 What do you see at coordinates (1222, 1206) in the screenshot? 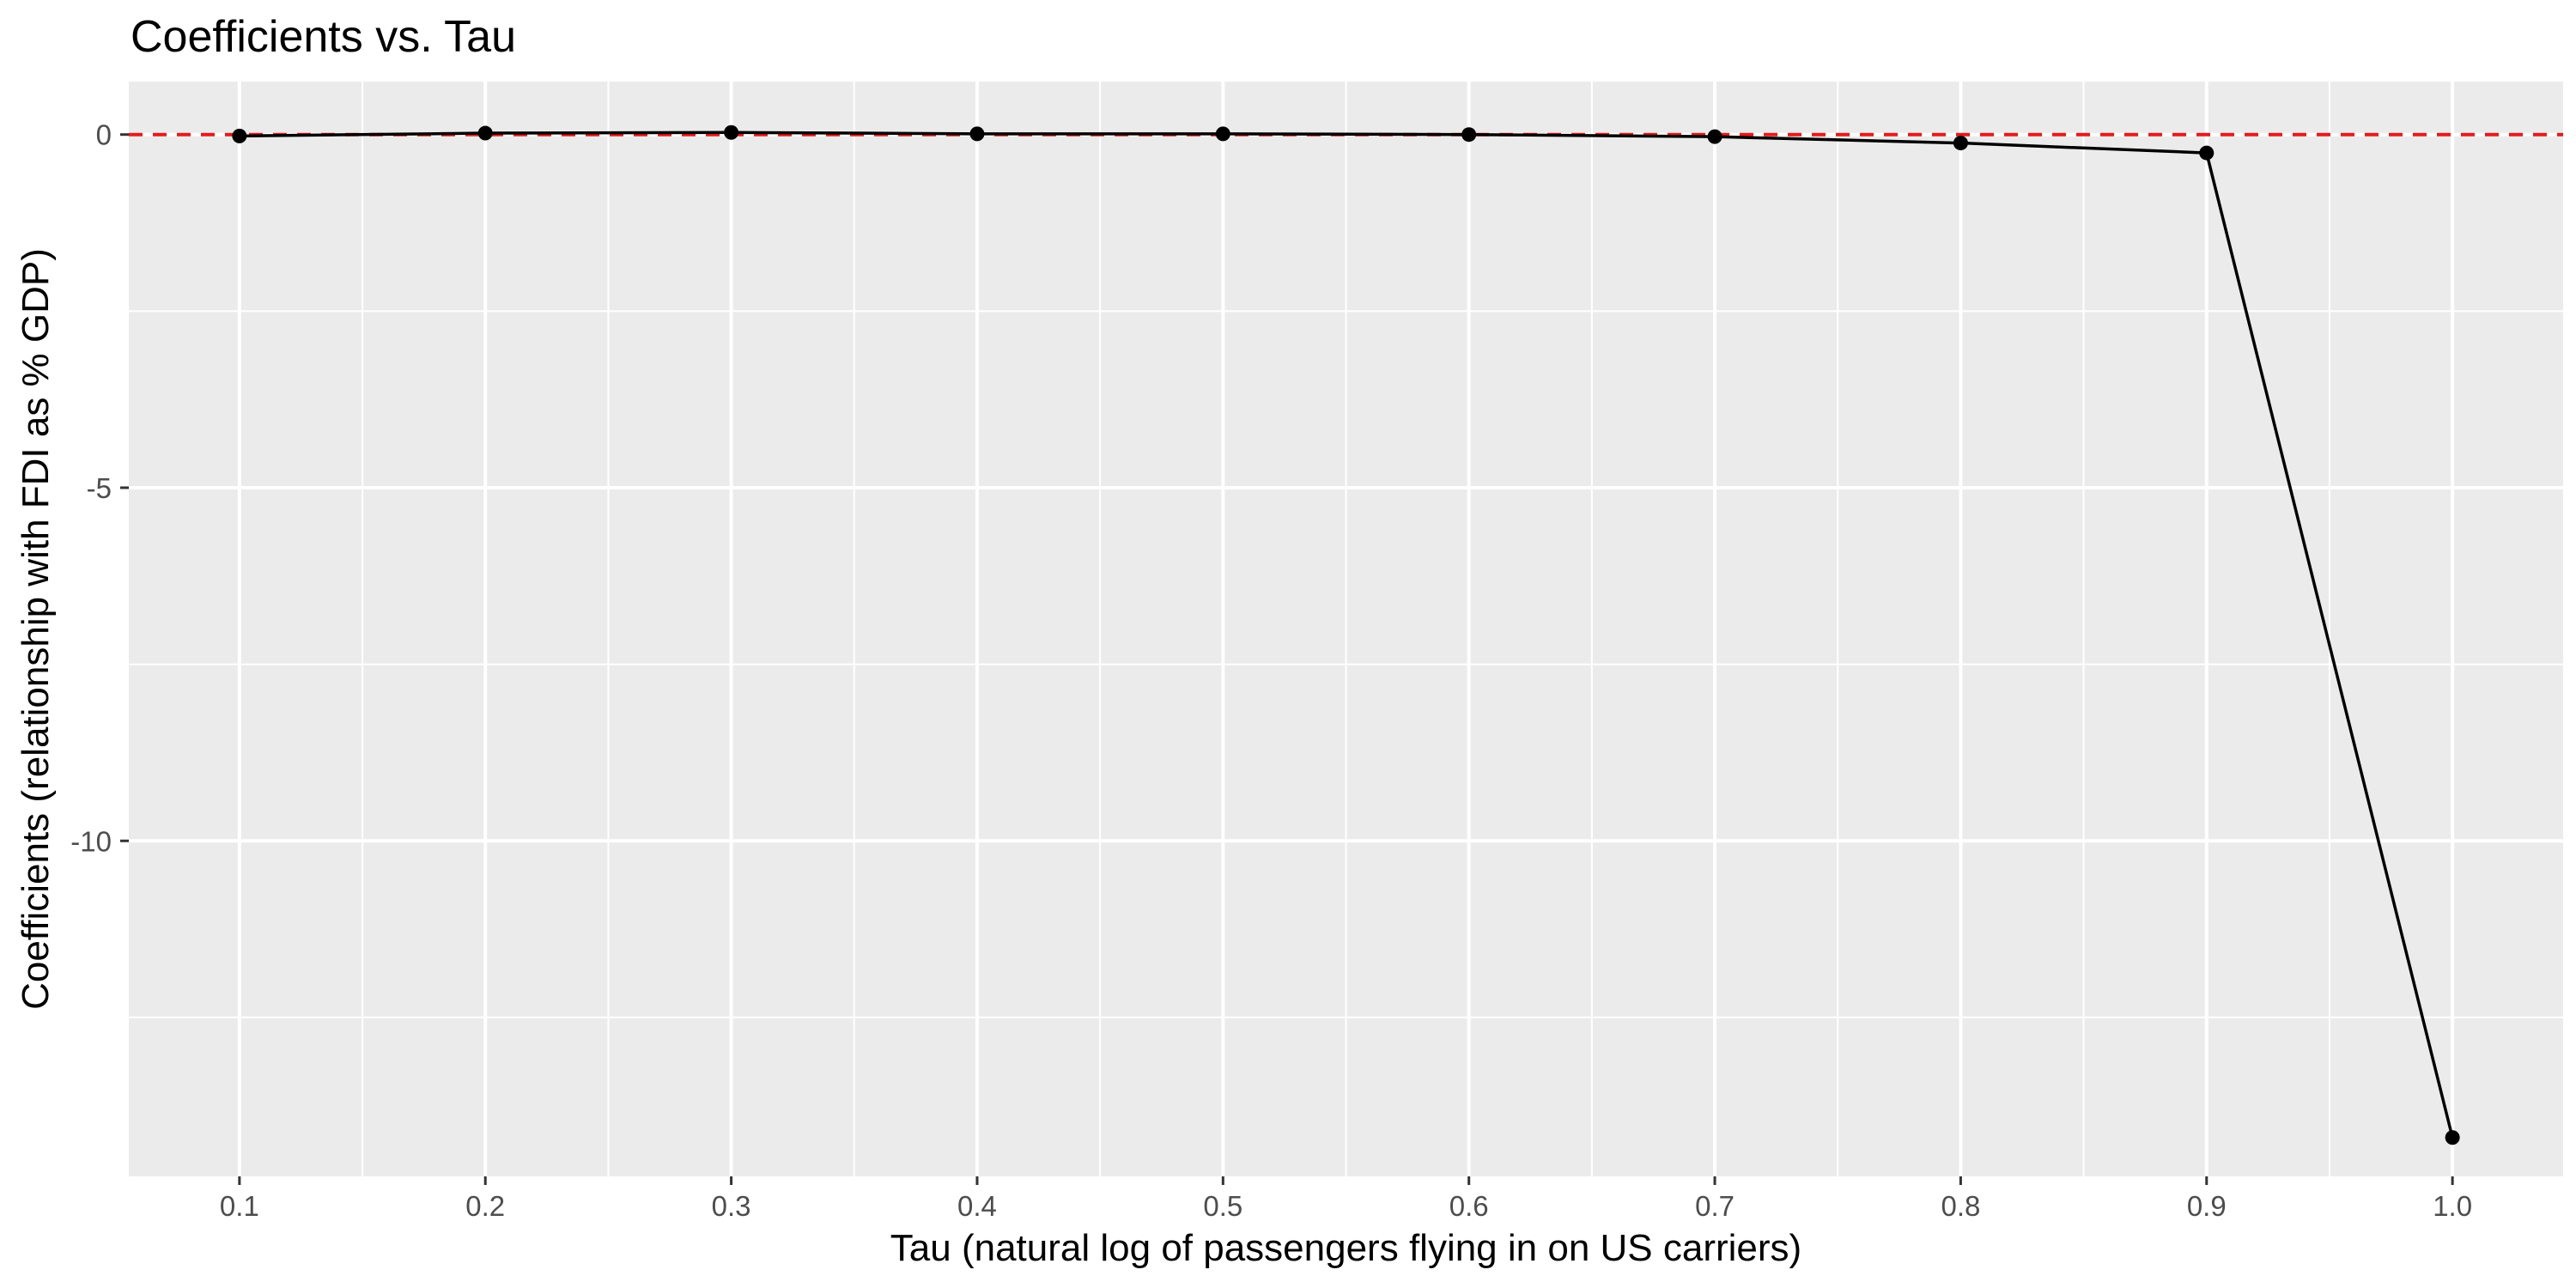
I see `x-tick-label: 0.5` at bounding box center [1222, 1206].